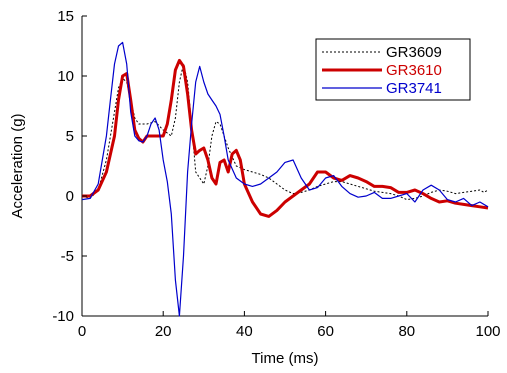 The height and width of the screenshot is (373, 507). I want to click on y-axis-label: Acceleration (g), so click(17, 165).